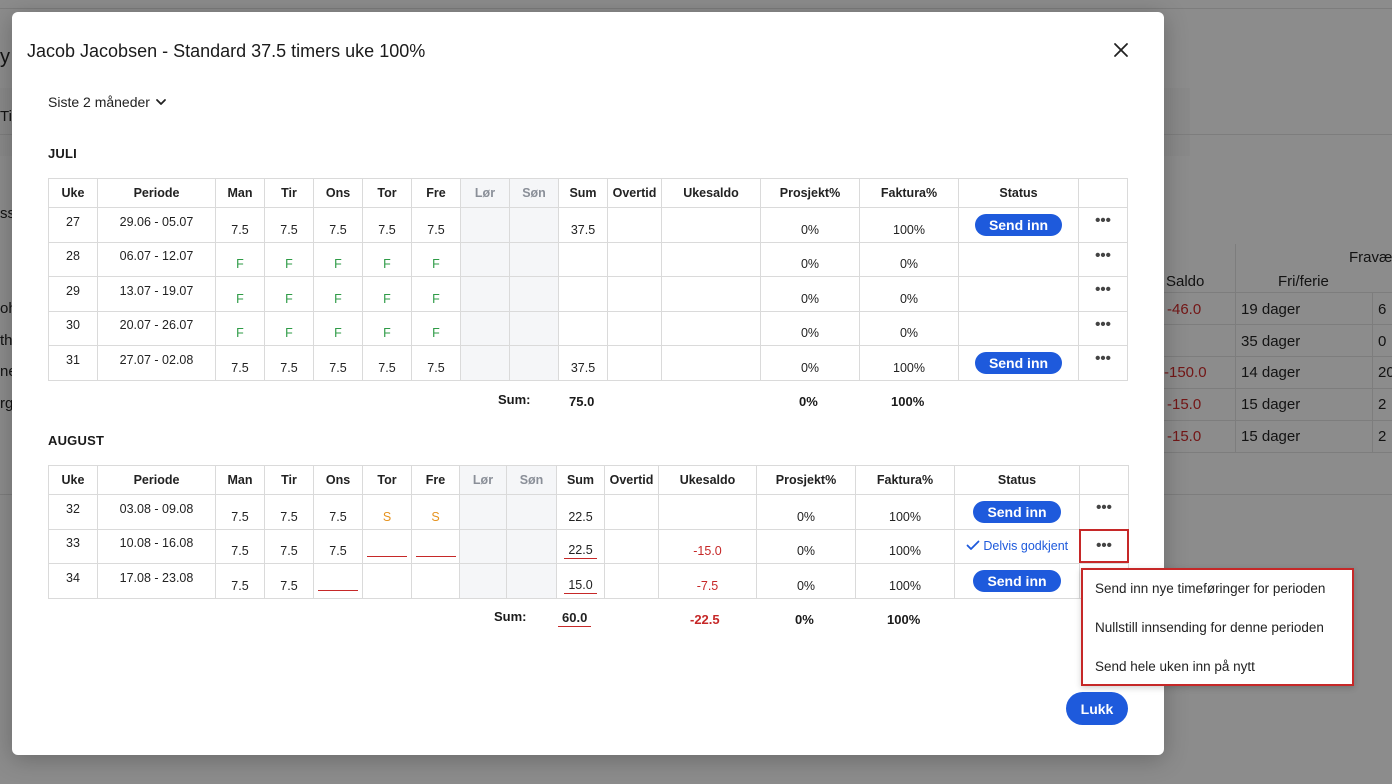  What do you see at coordinates (909, 363) in the screenshot?
I see `invoice-percent: 100%` at bounding box center [909, 363].